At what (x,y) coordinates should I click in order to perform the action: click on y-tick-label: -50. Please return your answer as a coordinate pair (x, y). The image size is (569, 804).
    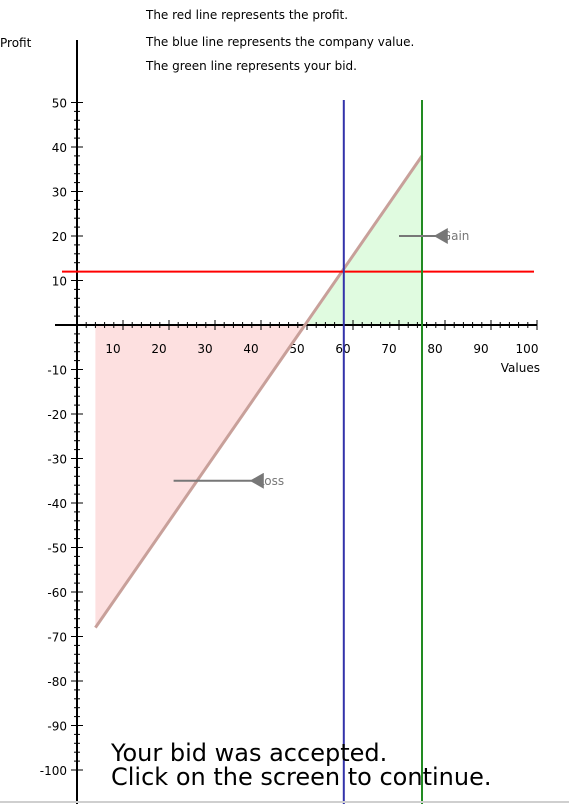
    Looking at the image, I should click on (57, 549).